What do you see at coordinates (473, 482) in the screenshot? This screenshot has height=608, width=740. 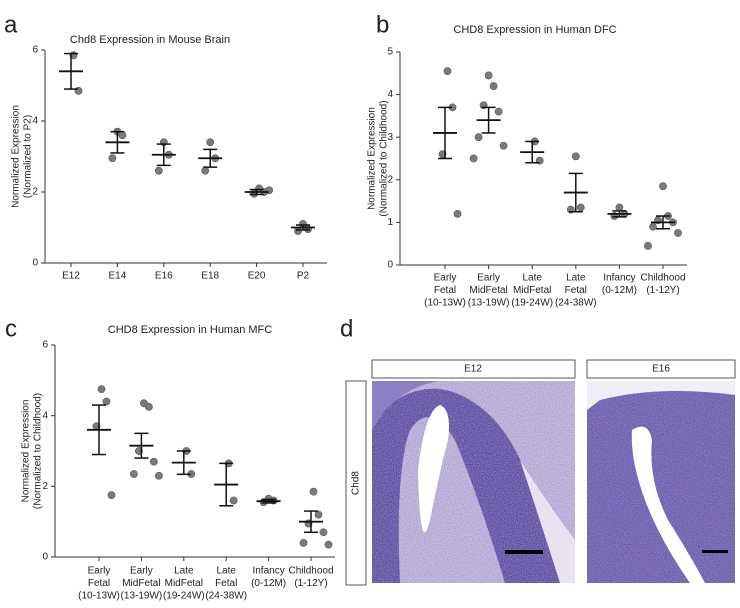 I see `histology-e12` at bounding box center [473, 482].